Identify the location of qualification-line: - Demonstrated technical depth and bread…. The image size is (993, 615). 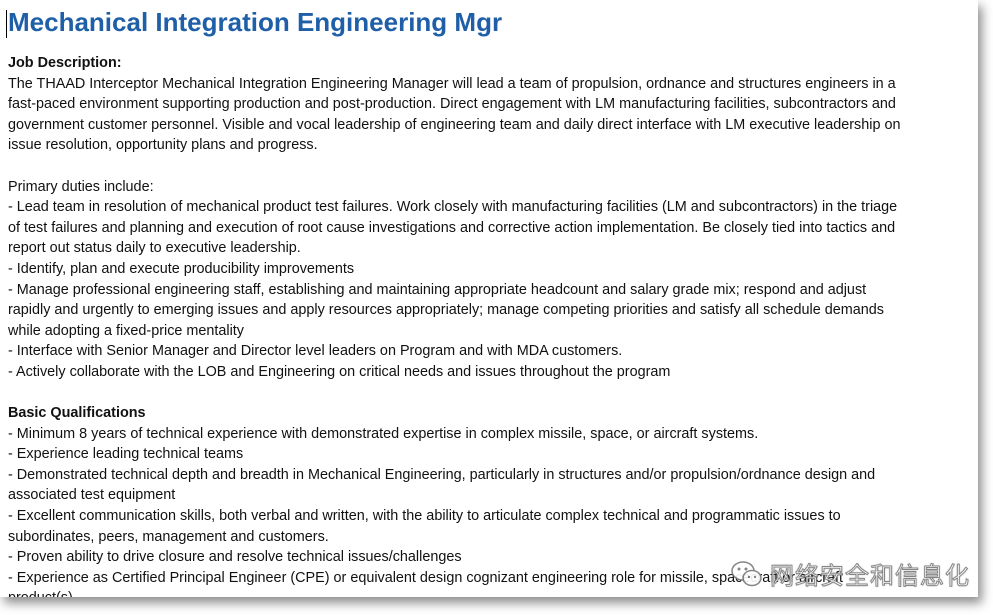
(442, 474).